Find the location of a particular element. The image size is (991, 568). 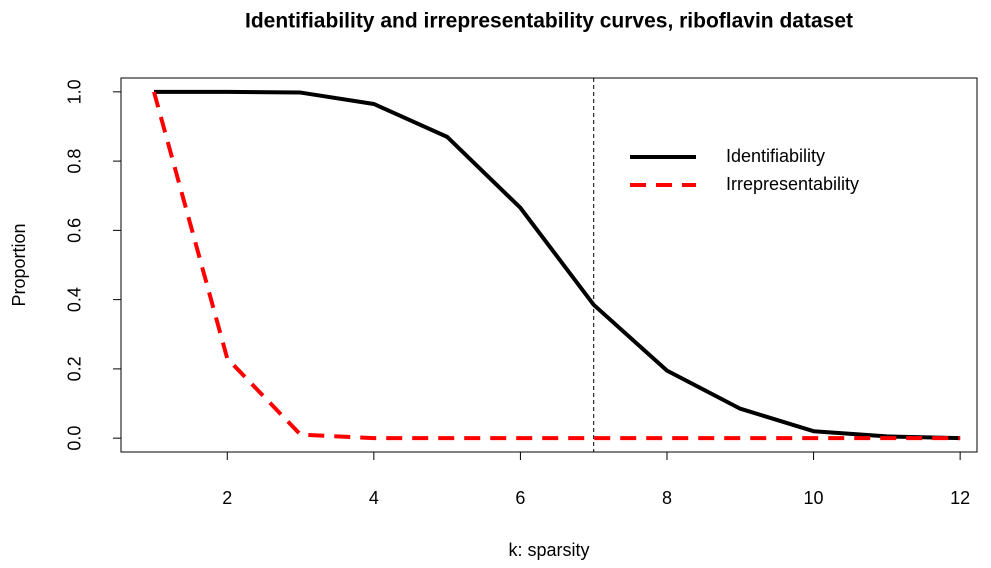

y-tick-label: 0.8 is located at coordinates (75, 161).